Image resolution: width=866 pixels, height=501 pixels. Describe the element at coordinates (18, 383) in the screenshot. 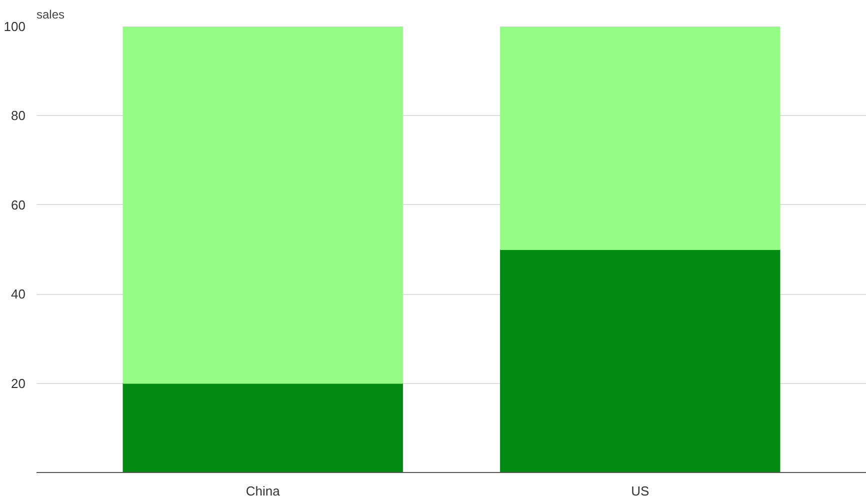

I see `y-tick-label: 20` at that location.